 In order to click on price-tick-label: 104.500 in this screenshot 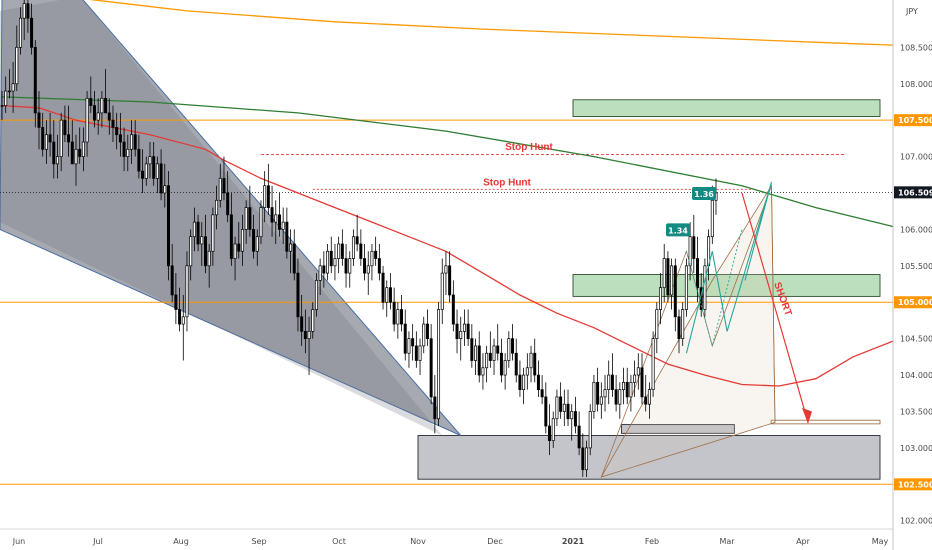, I will do `click(916, 339)`.